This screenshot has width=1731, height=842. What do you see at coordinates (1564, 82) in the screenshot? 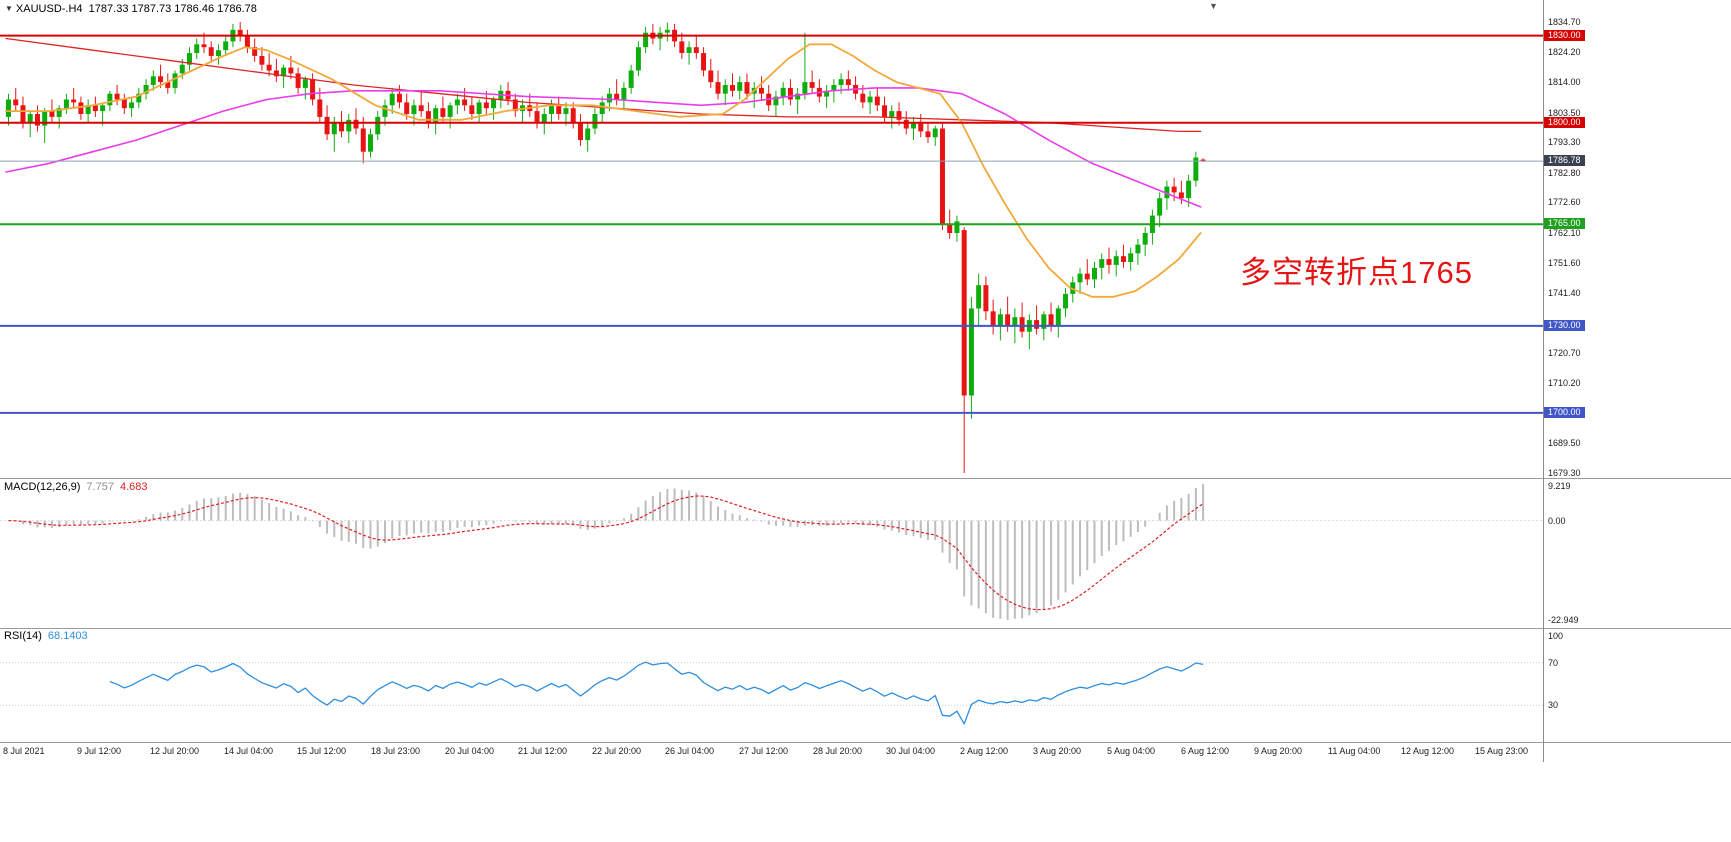
I see `price-axis-label: 1814.00` at bounding box center [1564, 82].